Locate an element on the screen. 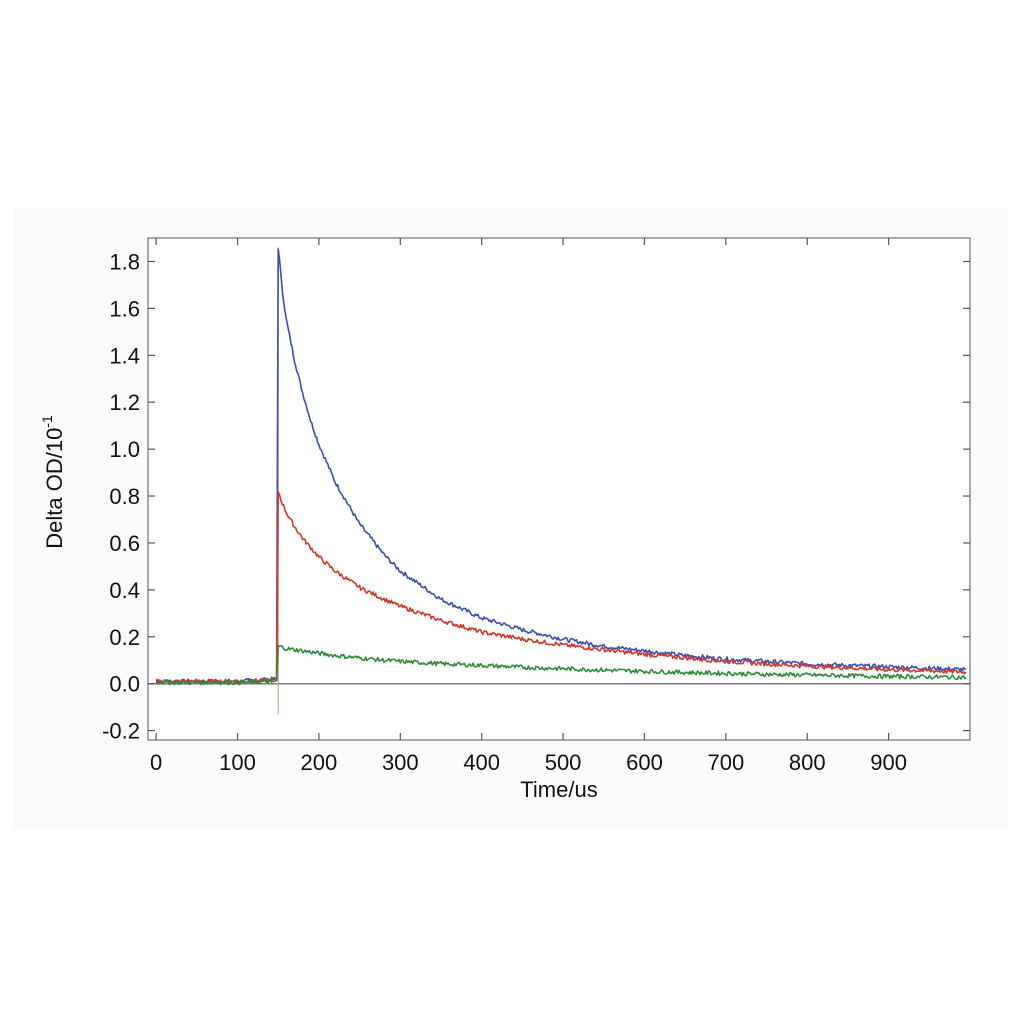 The image size is (1022, 1022). y-tick-label: 0.6 is located at coordinates (124, 543).